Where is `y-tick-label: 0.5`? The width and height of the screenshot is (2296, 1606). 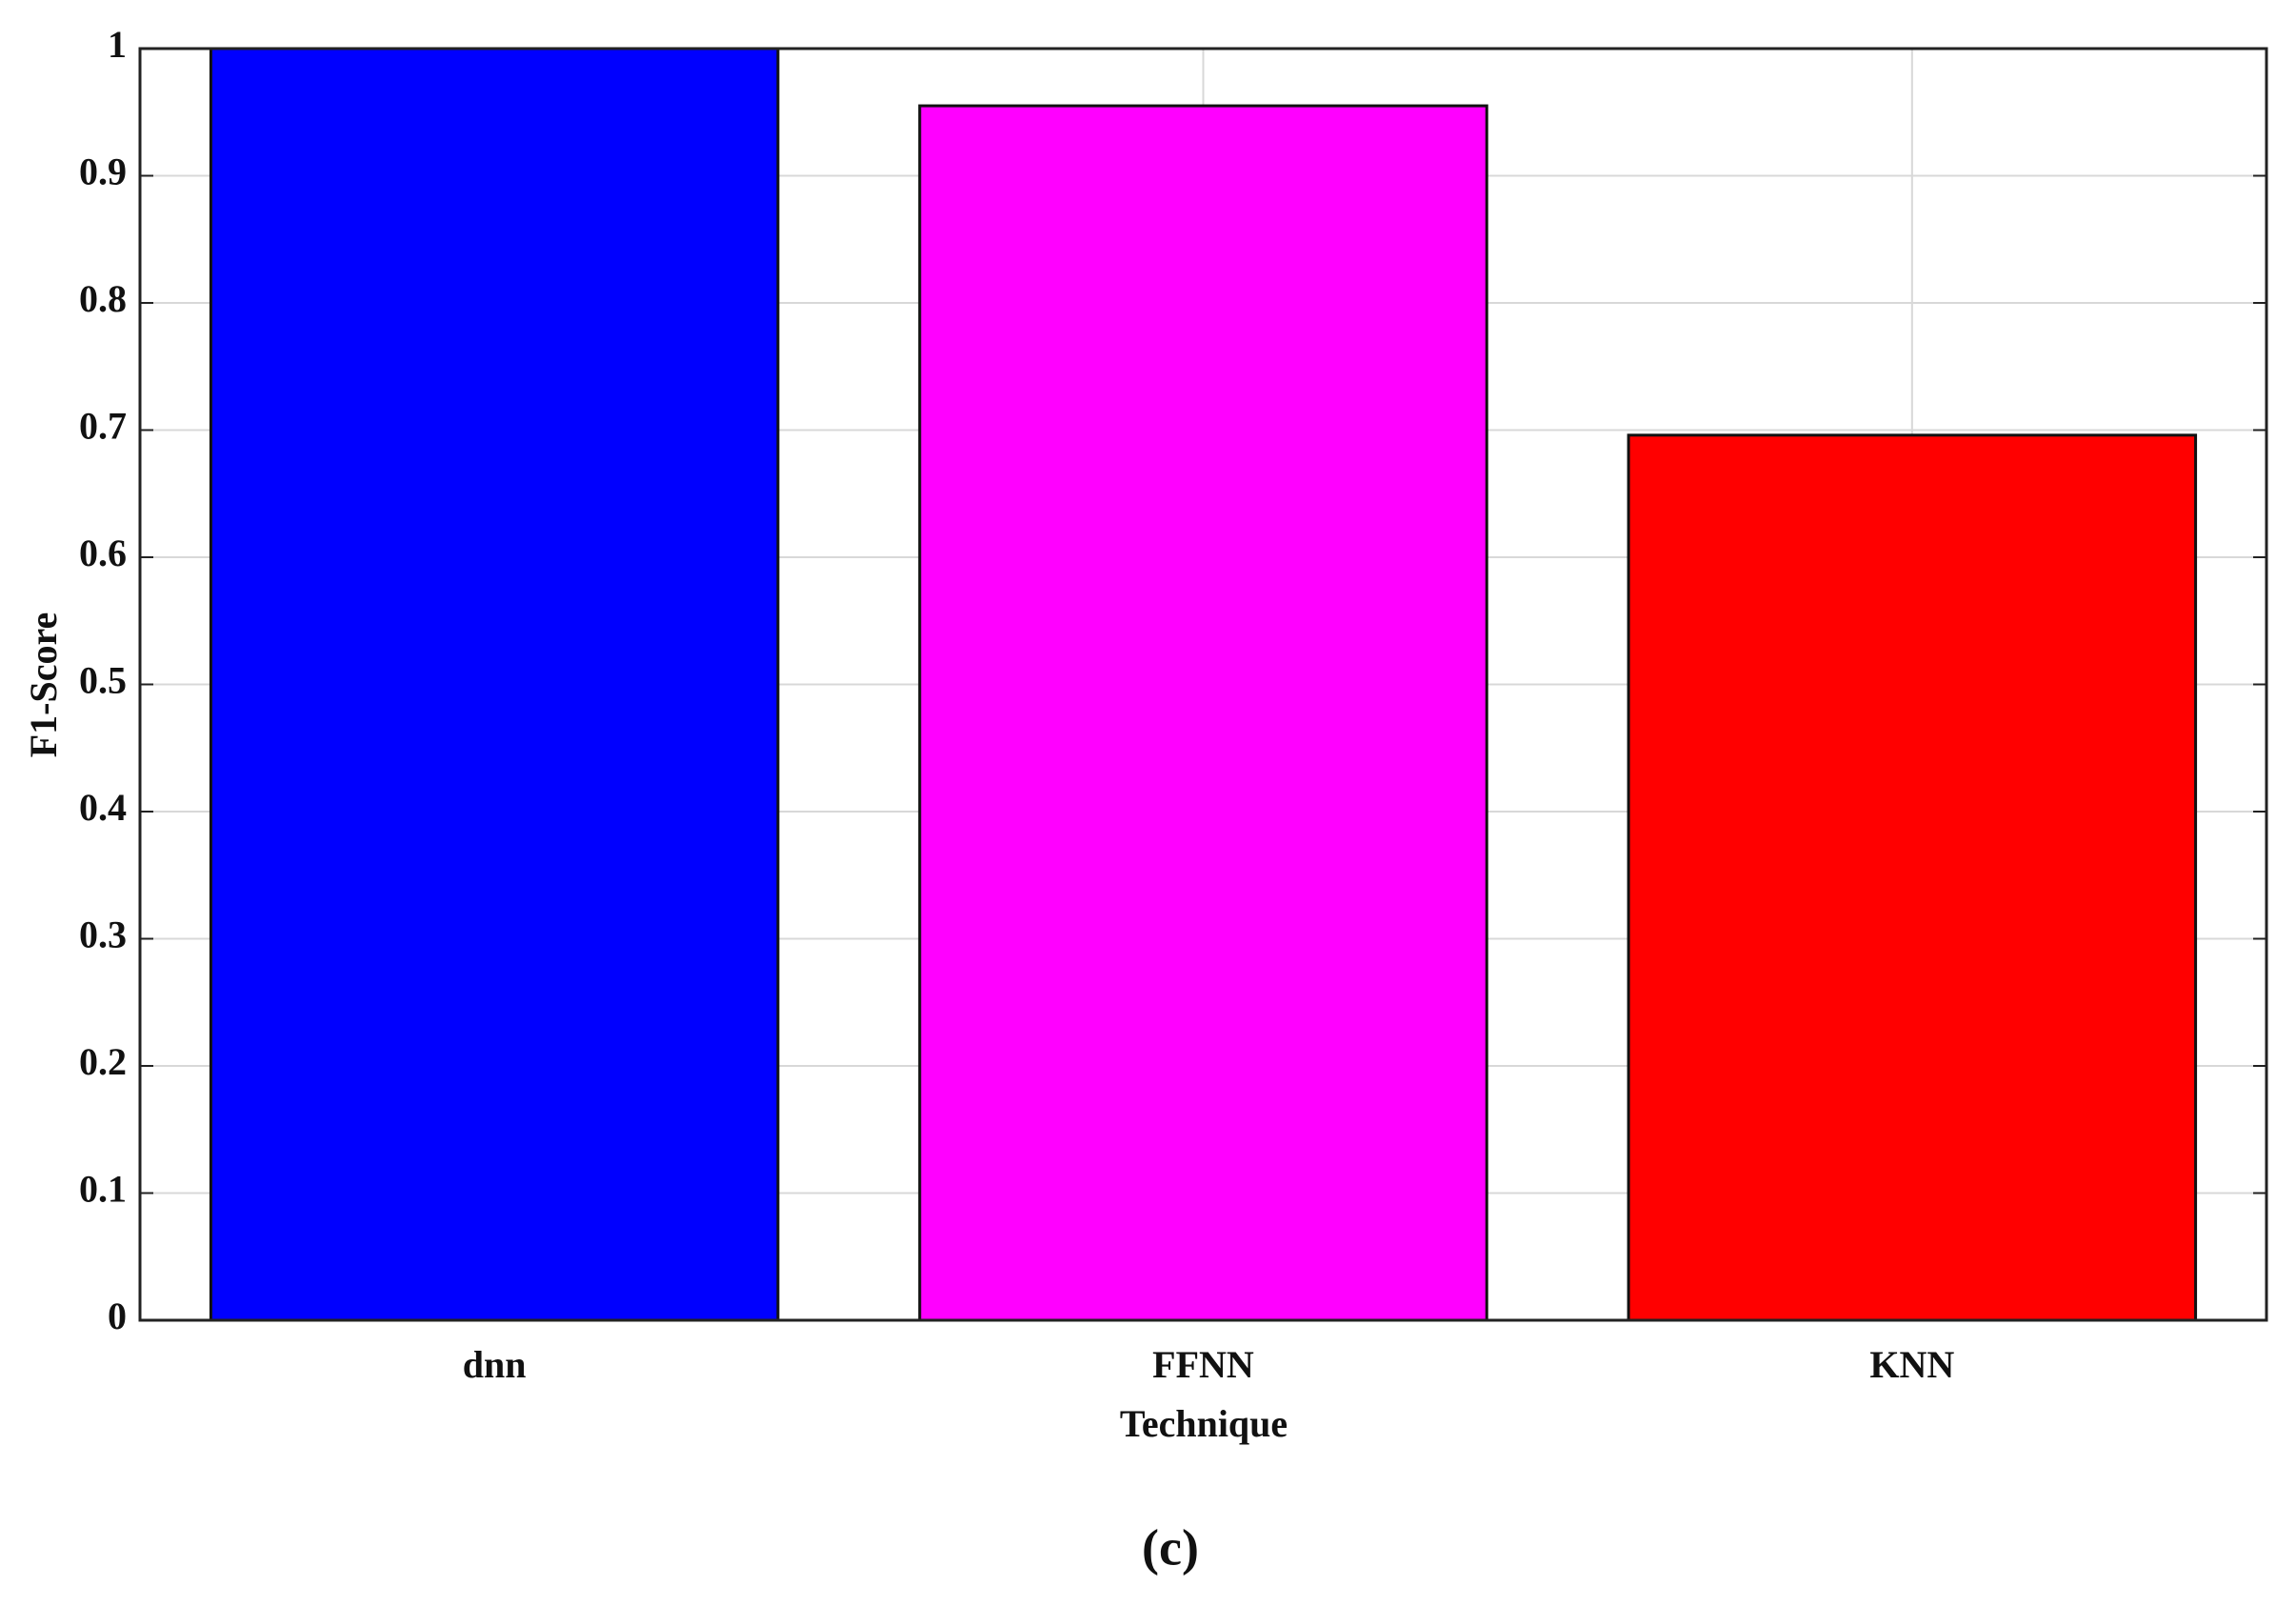
y-tick-label: 0.5 is located at coordinates (103, 680).